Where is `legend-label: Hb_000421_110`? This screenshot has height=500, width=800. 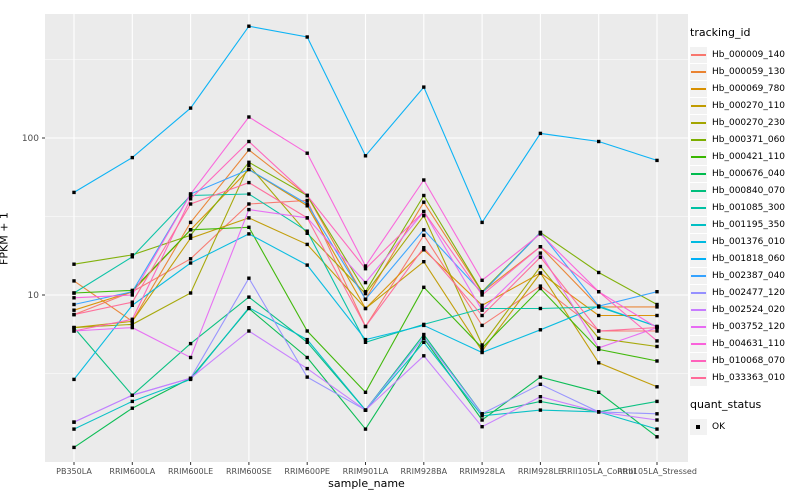
legend-label: Hb_000421_110 is located at coordinates (749, 156).